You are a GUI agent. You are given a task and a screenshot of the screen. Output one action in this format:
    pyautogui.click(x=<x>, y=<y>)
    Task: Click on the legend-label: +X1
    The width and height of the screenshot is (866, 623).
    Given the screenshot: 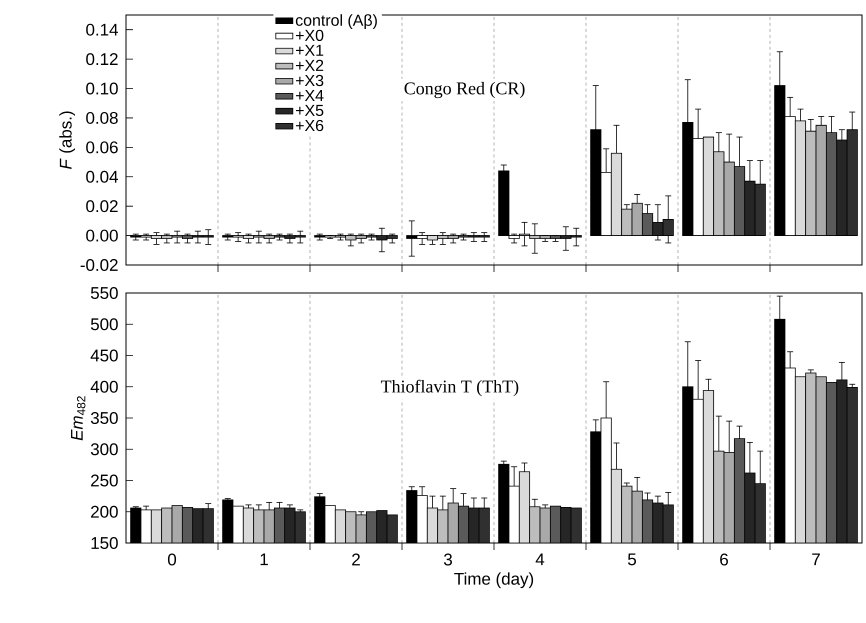 What is the action you would take?
    pyautogui.click(x=310, y=50)
    